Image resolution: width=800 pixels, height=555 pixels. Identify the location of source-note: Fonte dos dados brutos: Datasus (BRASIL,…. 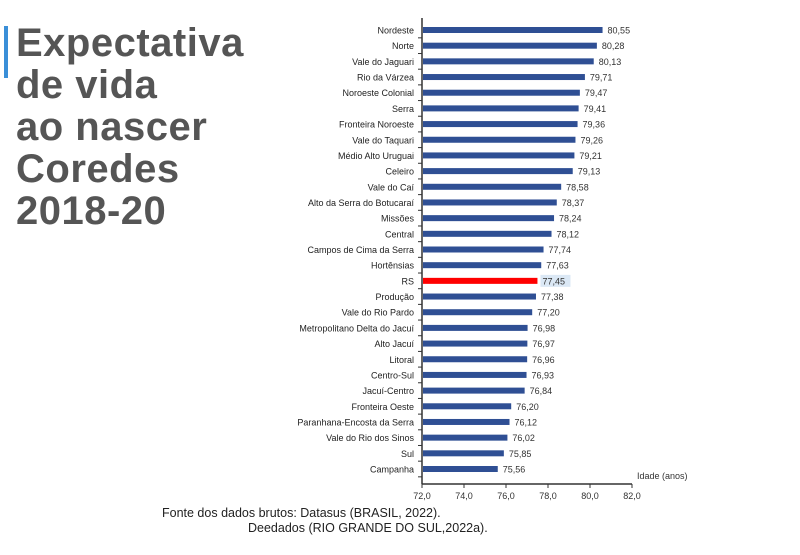
(325, 521).